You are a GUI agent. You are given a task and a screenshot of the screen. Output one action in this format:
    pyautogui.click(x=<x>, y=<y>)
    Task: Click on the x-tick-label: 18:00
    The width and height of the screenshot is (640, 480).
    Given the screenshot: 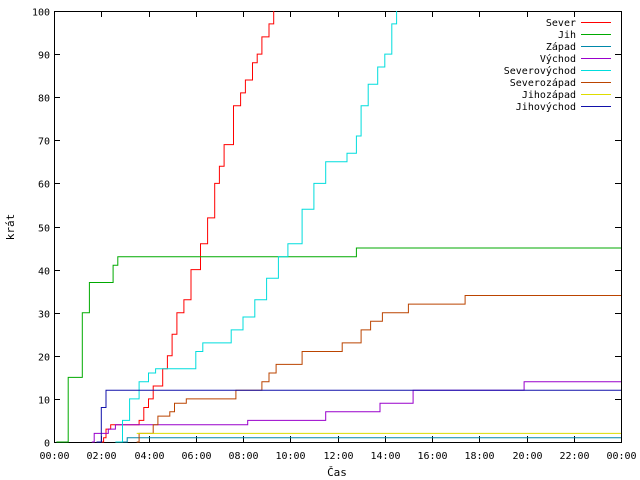 What is the action you would take?
    pyautogui.click(x=479, y=456)
    